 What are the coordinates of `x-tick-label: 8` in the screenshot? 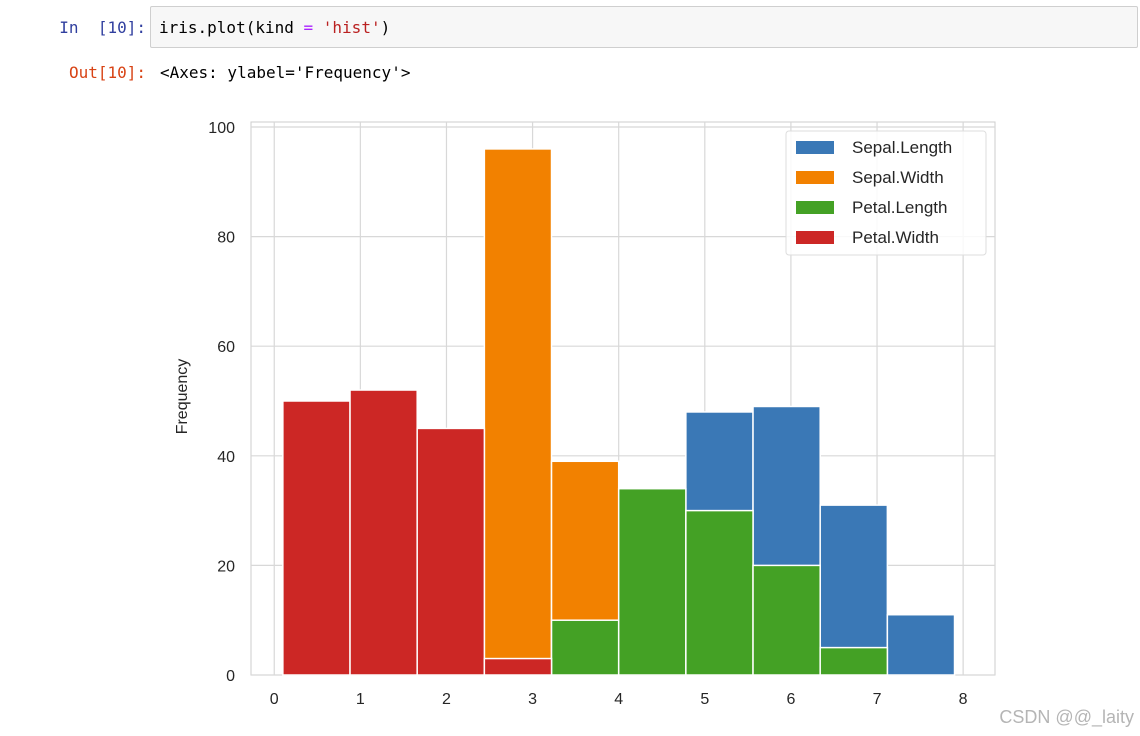 It's located at (963, 699).